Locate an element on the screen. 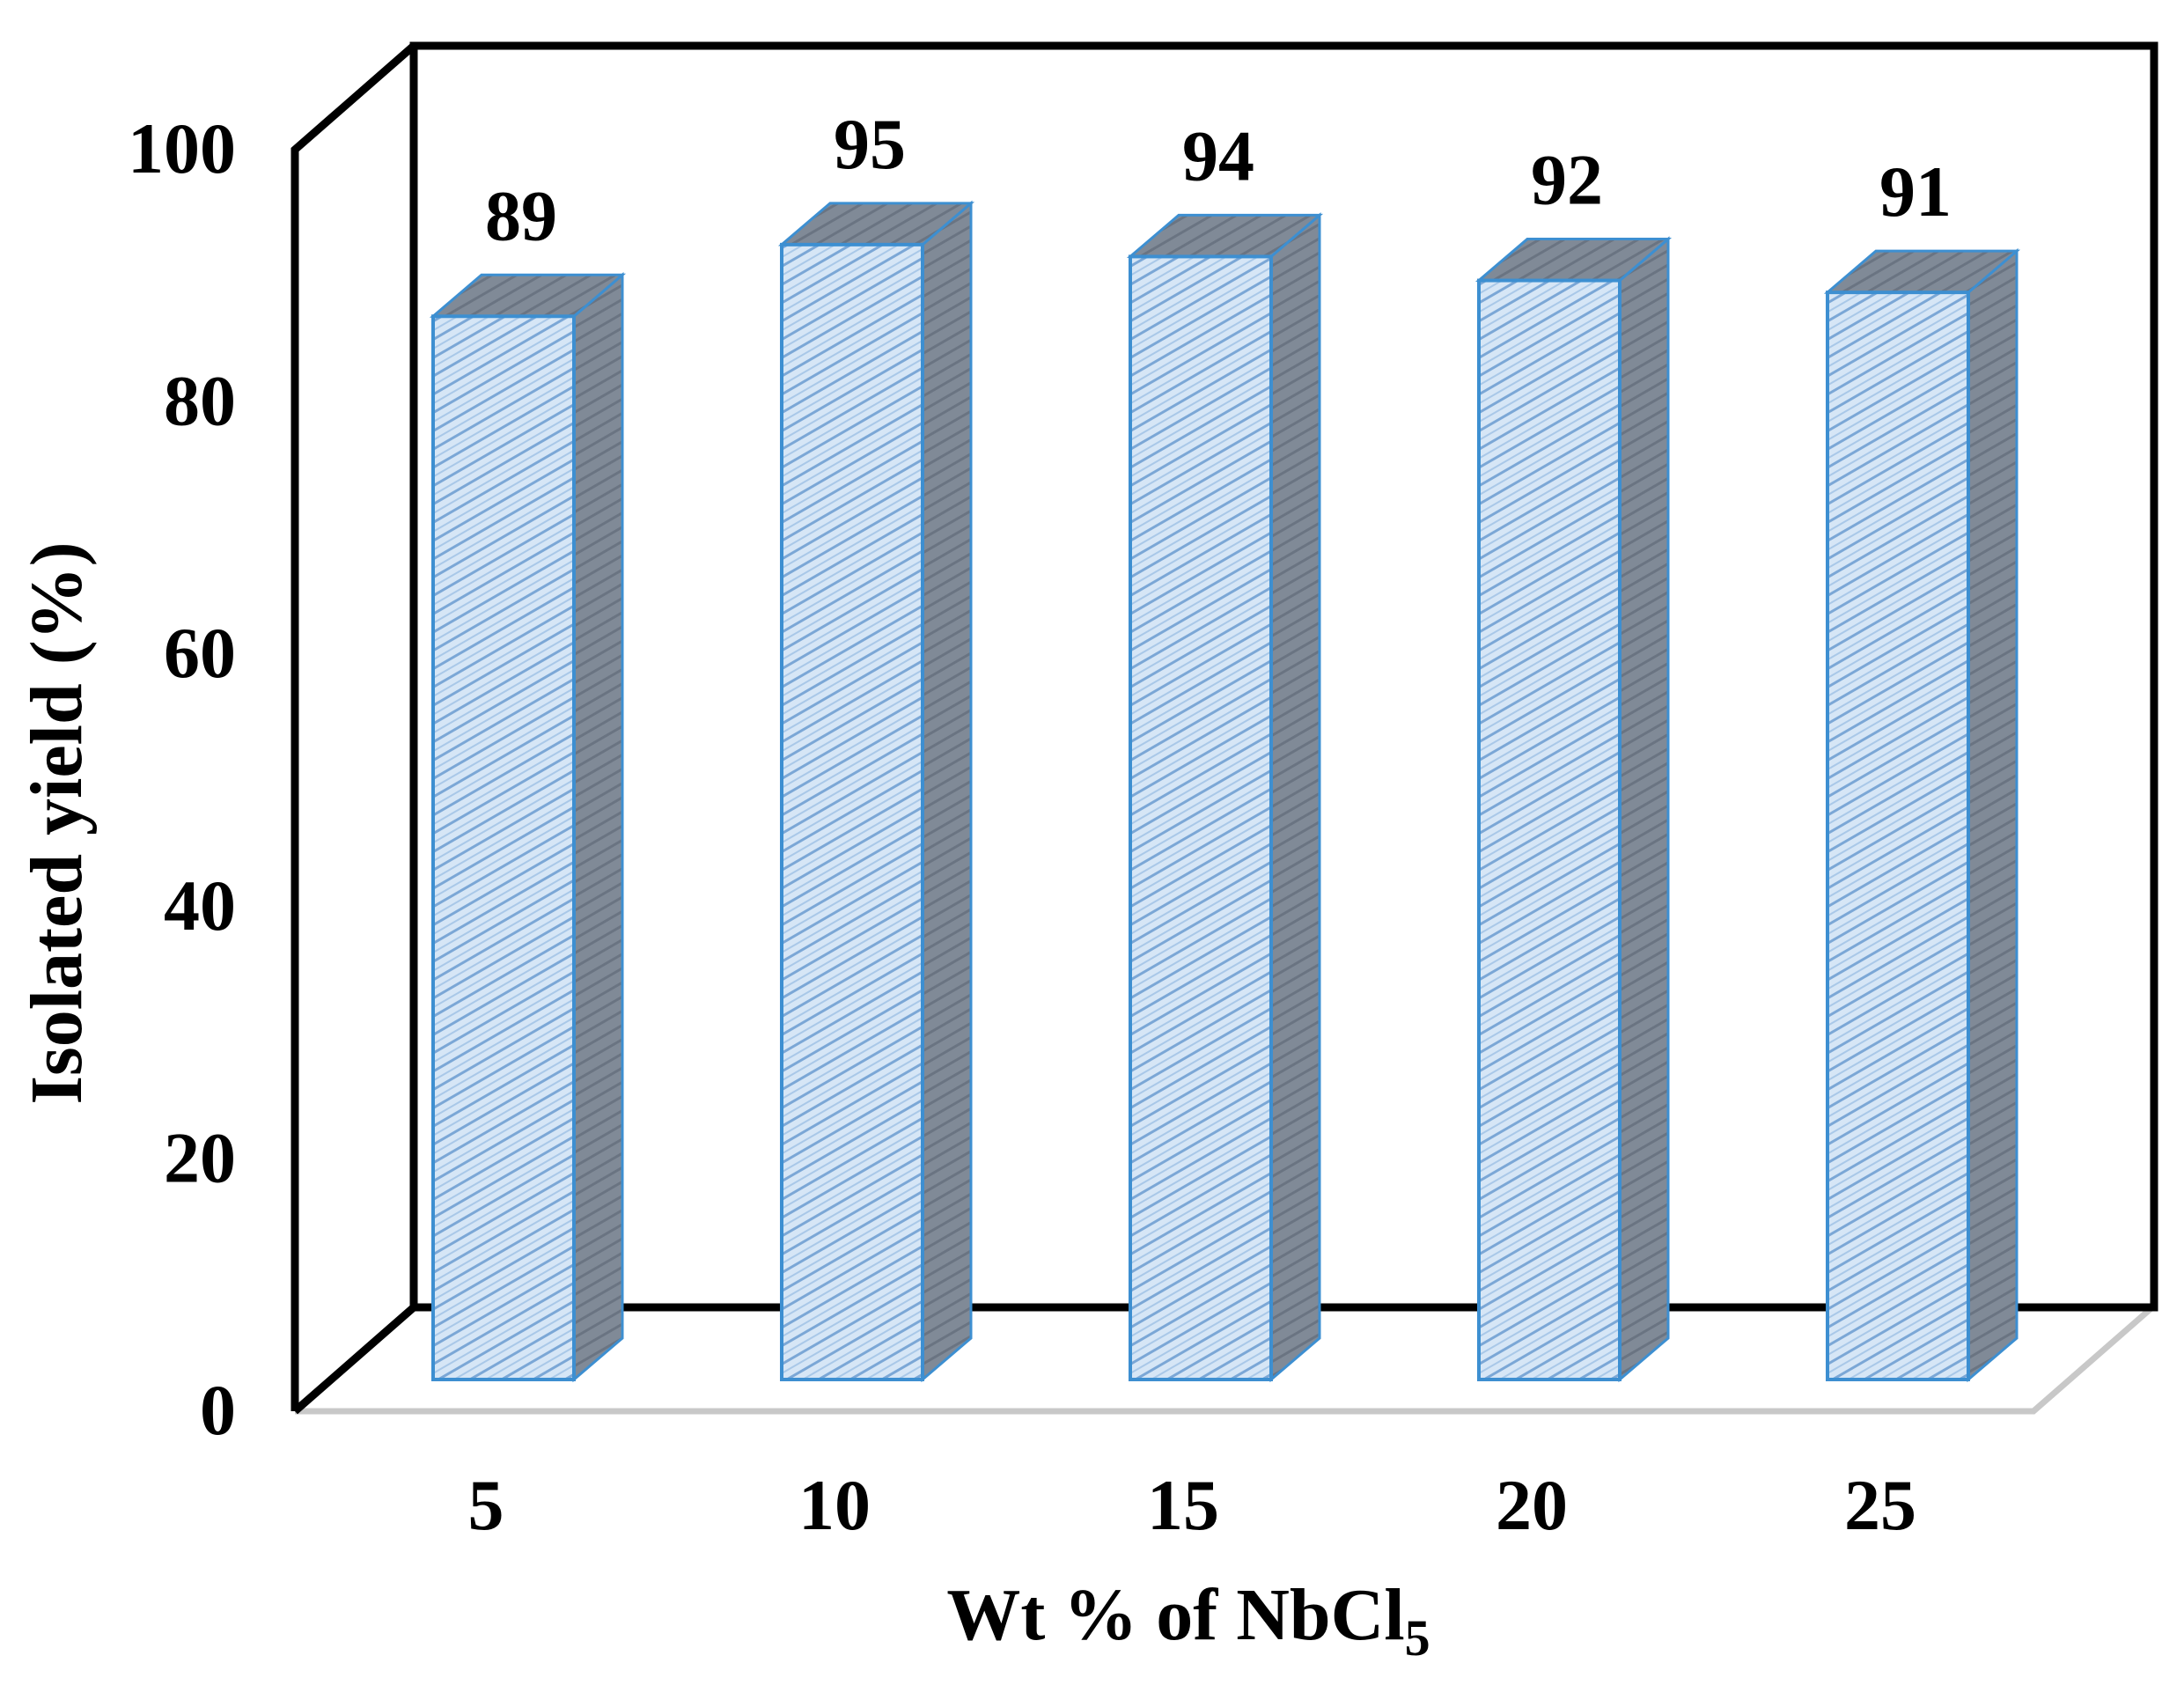 The image size is (2184, 1685). y-tick-label: 0 is located at coordinates (218, 1410).